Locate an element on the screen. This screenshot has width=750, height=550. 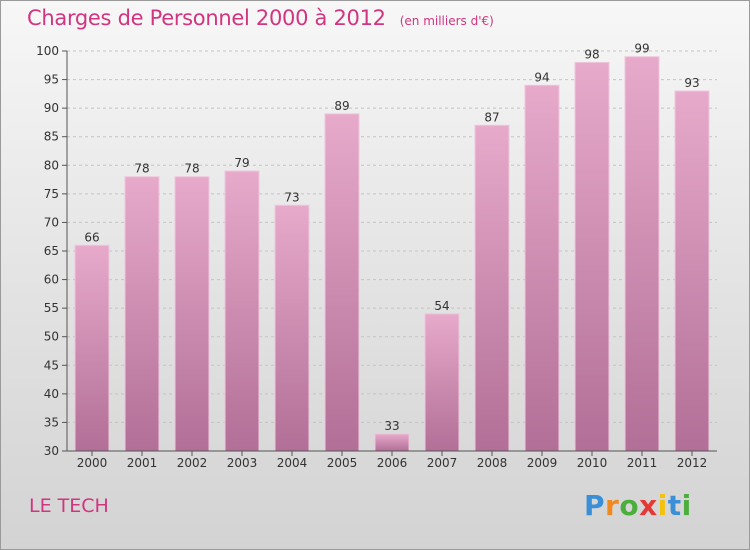
bar-2011 is located at coordinates (642, 254).